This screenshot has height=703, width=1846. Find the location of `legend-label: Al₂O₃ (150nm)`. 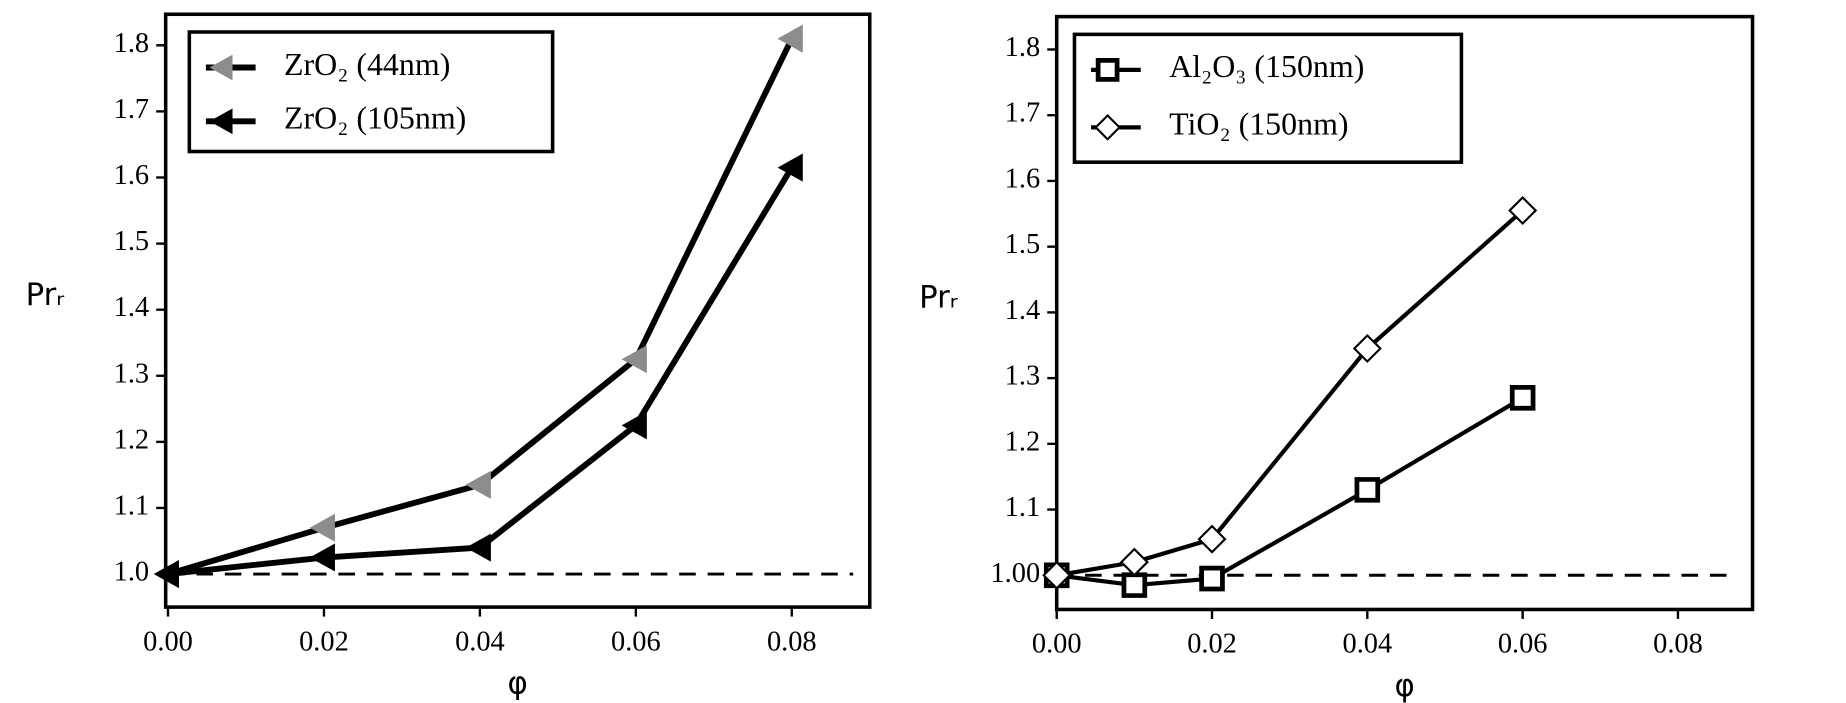

legend-label: Al₂O₃ (150nm) is located at coordinates (1266, 66).